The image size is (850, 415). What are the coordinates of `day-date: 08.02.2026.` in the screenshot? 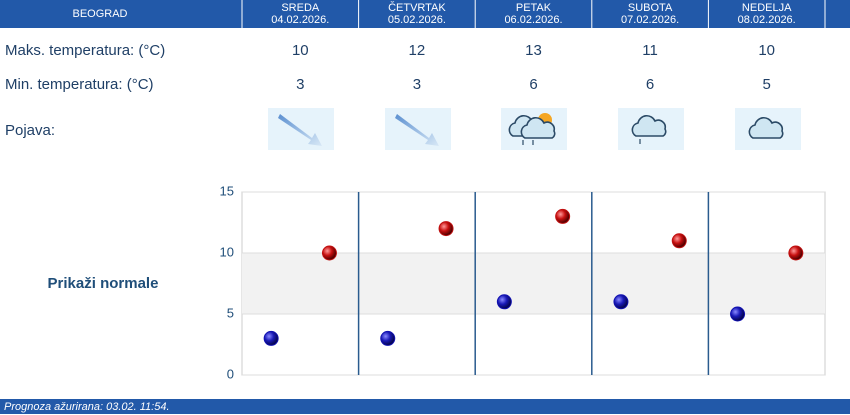 It's located at (767, 20).